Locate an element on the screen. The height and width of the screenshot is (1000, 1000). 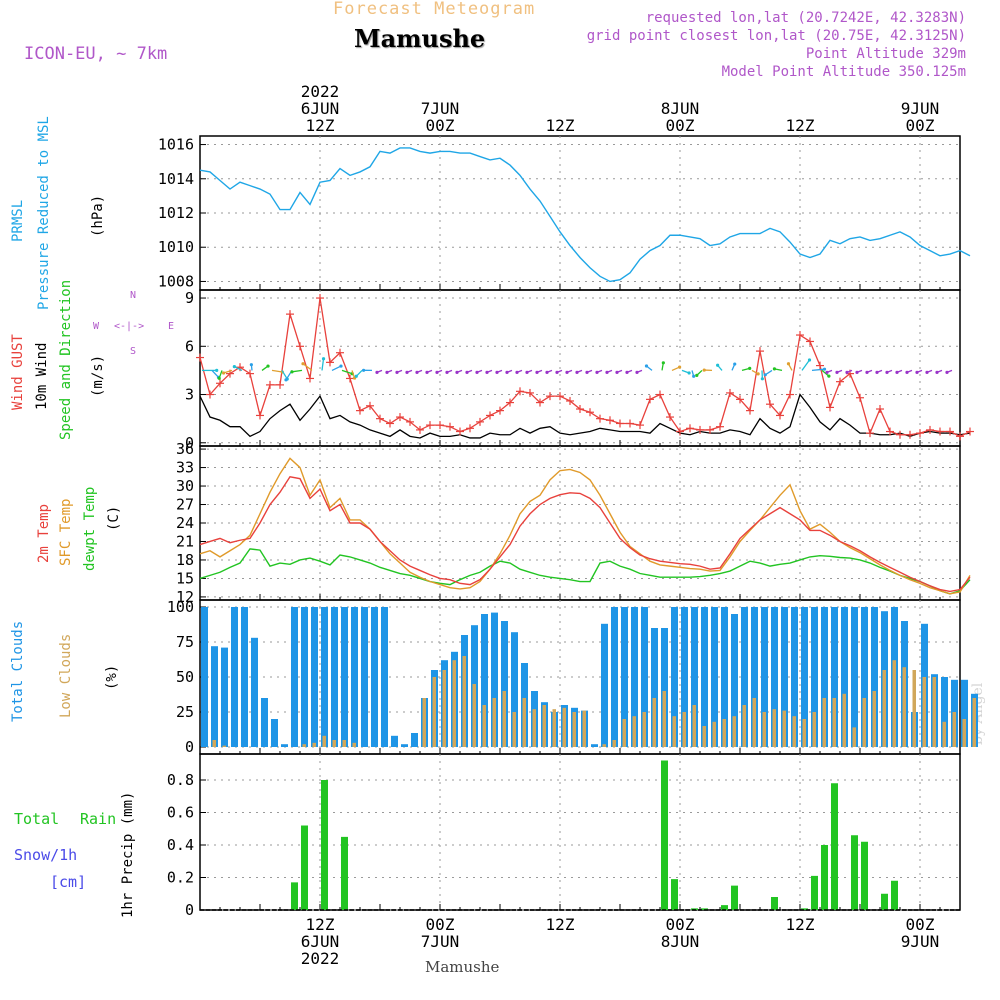
tick-label-y: 1012 is located at coordinates (176, 213).